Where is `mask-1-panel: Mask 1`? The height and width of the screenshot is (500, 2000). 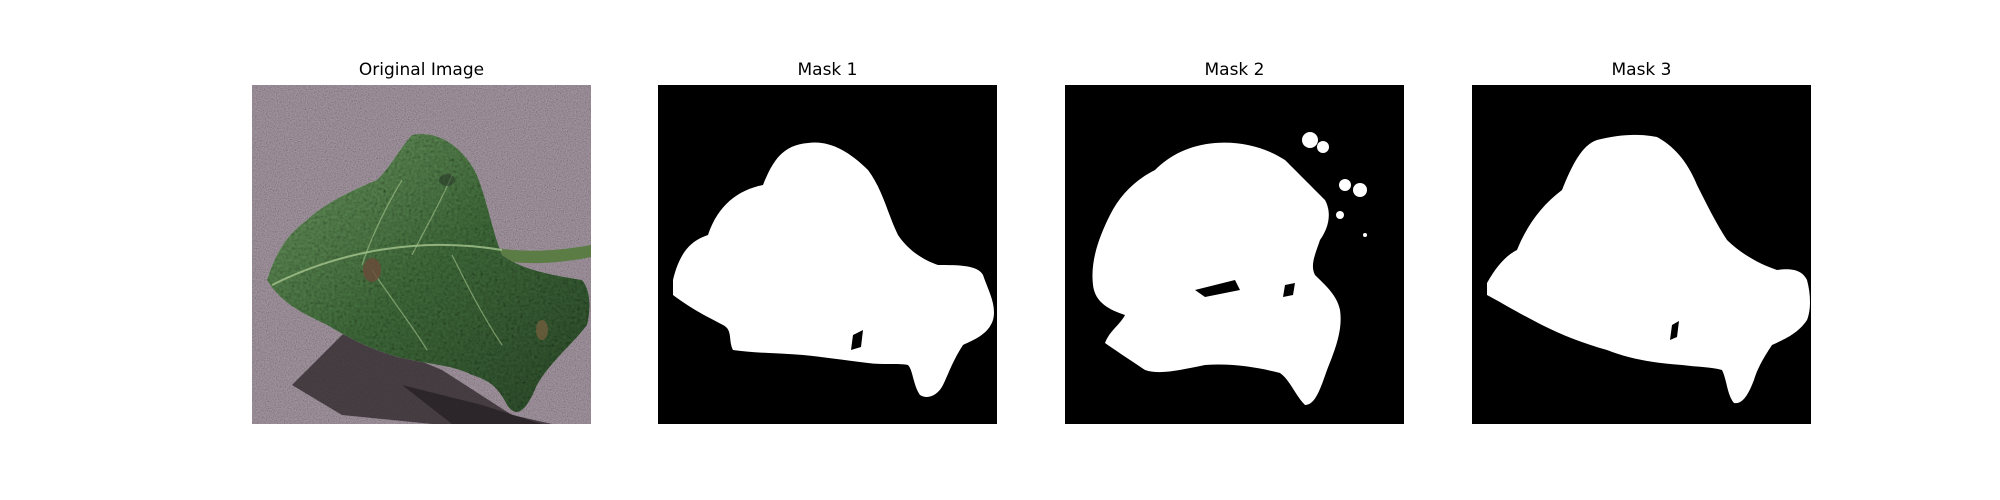 mask-1-panel: Mask 1 is located at coordinates (827, 239).